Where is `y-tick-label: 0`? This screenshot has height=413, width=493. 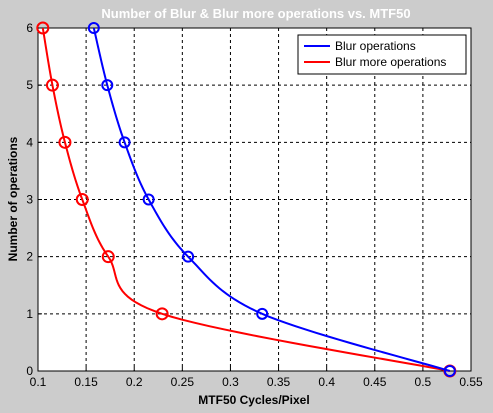 y-tick-label: 0 is located at coordinates (29, 371).